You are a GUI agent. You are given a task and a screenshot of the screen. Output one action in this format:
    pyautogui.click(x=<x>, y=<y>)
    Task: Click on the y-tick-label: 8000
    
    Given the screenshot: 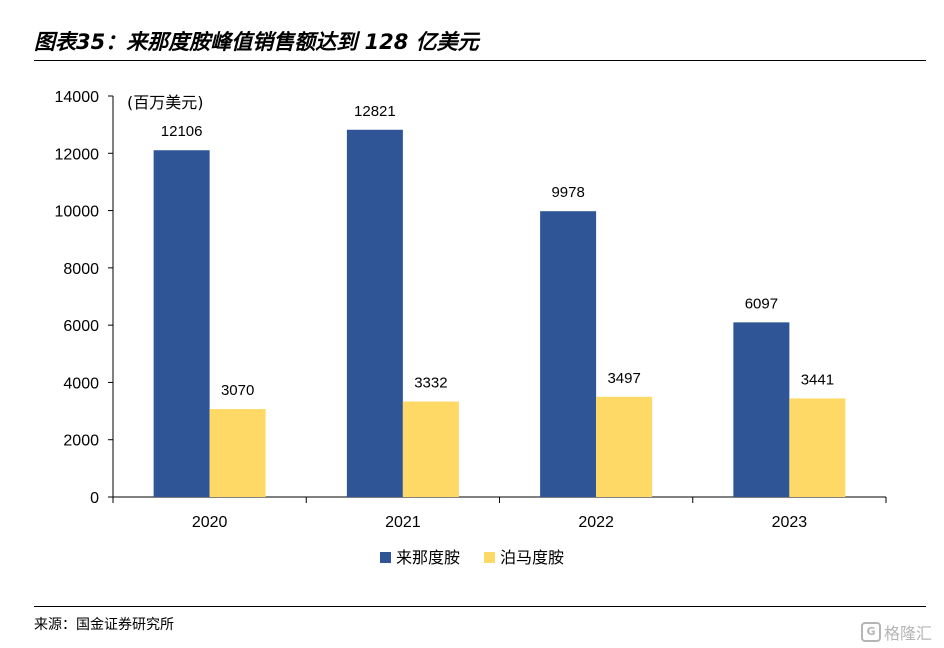 What is the action you would take?
    pyautogui.click(x=81, y=269)
    